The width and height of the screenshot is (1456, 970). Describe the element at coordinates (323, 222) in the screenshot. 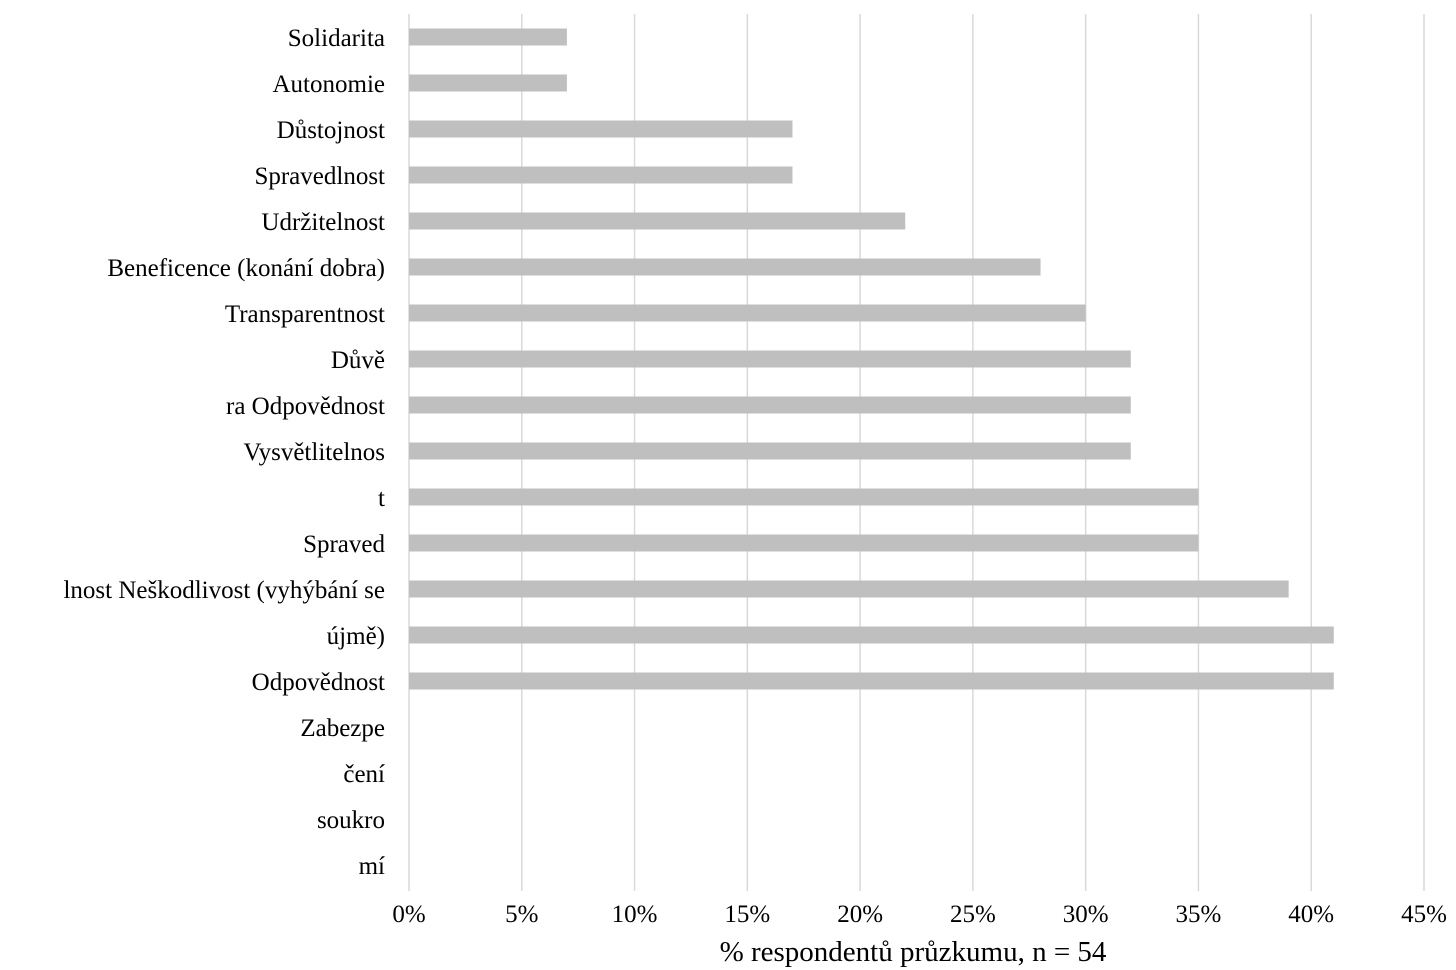

I see `category-label: Udržitelnost` at that location.